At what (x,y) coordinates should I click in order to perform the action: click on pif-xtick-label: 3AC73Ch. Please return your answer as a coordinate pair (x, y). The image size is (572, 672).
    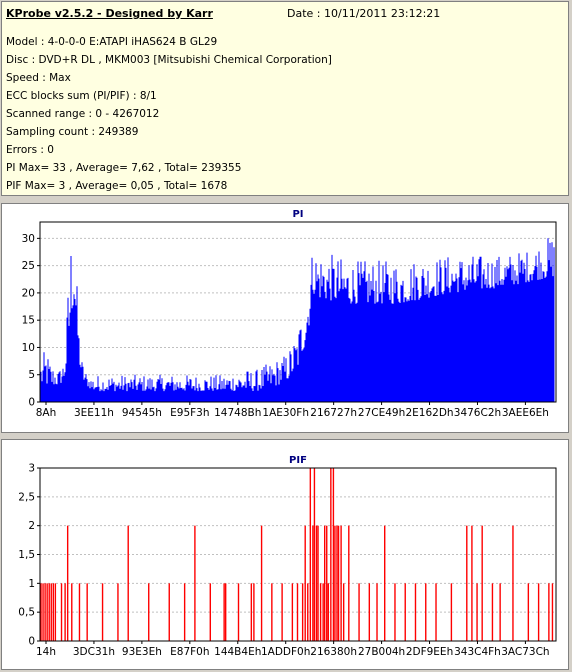
    Looking at the image, I should click on (525, 652).